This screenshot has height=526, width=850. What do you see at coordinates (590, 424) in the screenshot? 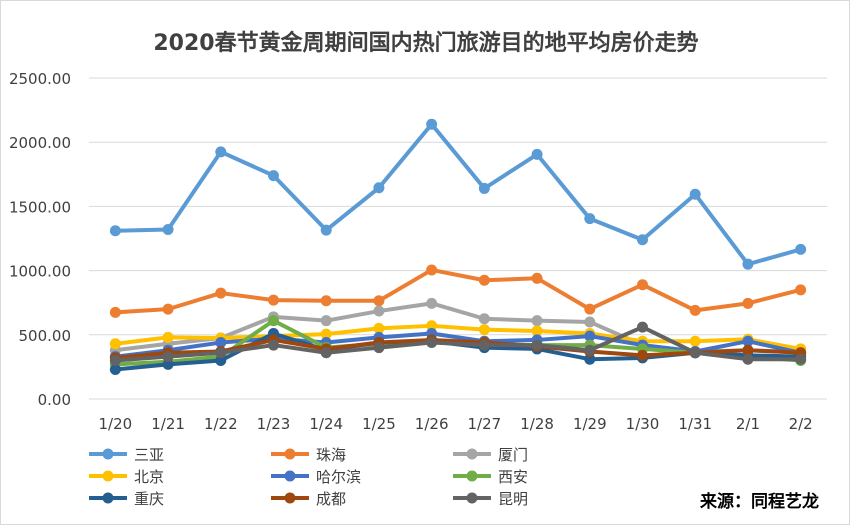
I see `x-tick-label: 1/29` at bounding box center [590, 424].